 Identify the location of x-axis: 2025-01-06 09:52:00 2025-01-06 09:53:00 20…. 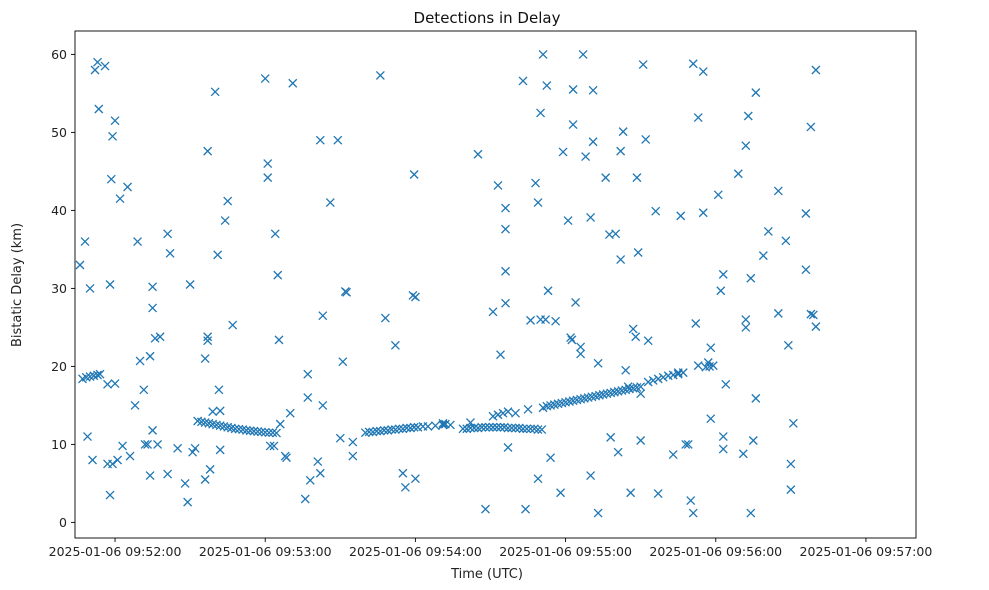
(490, 548).